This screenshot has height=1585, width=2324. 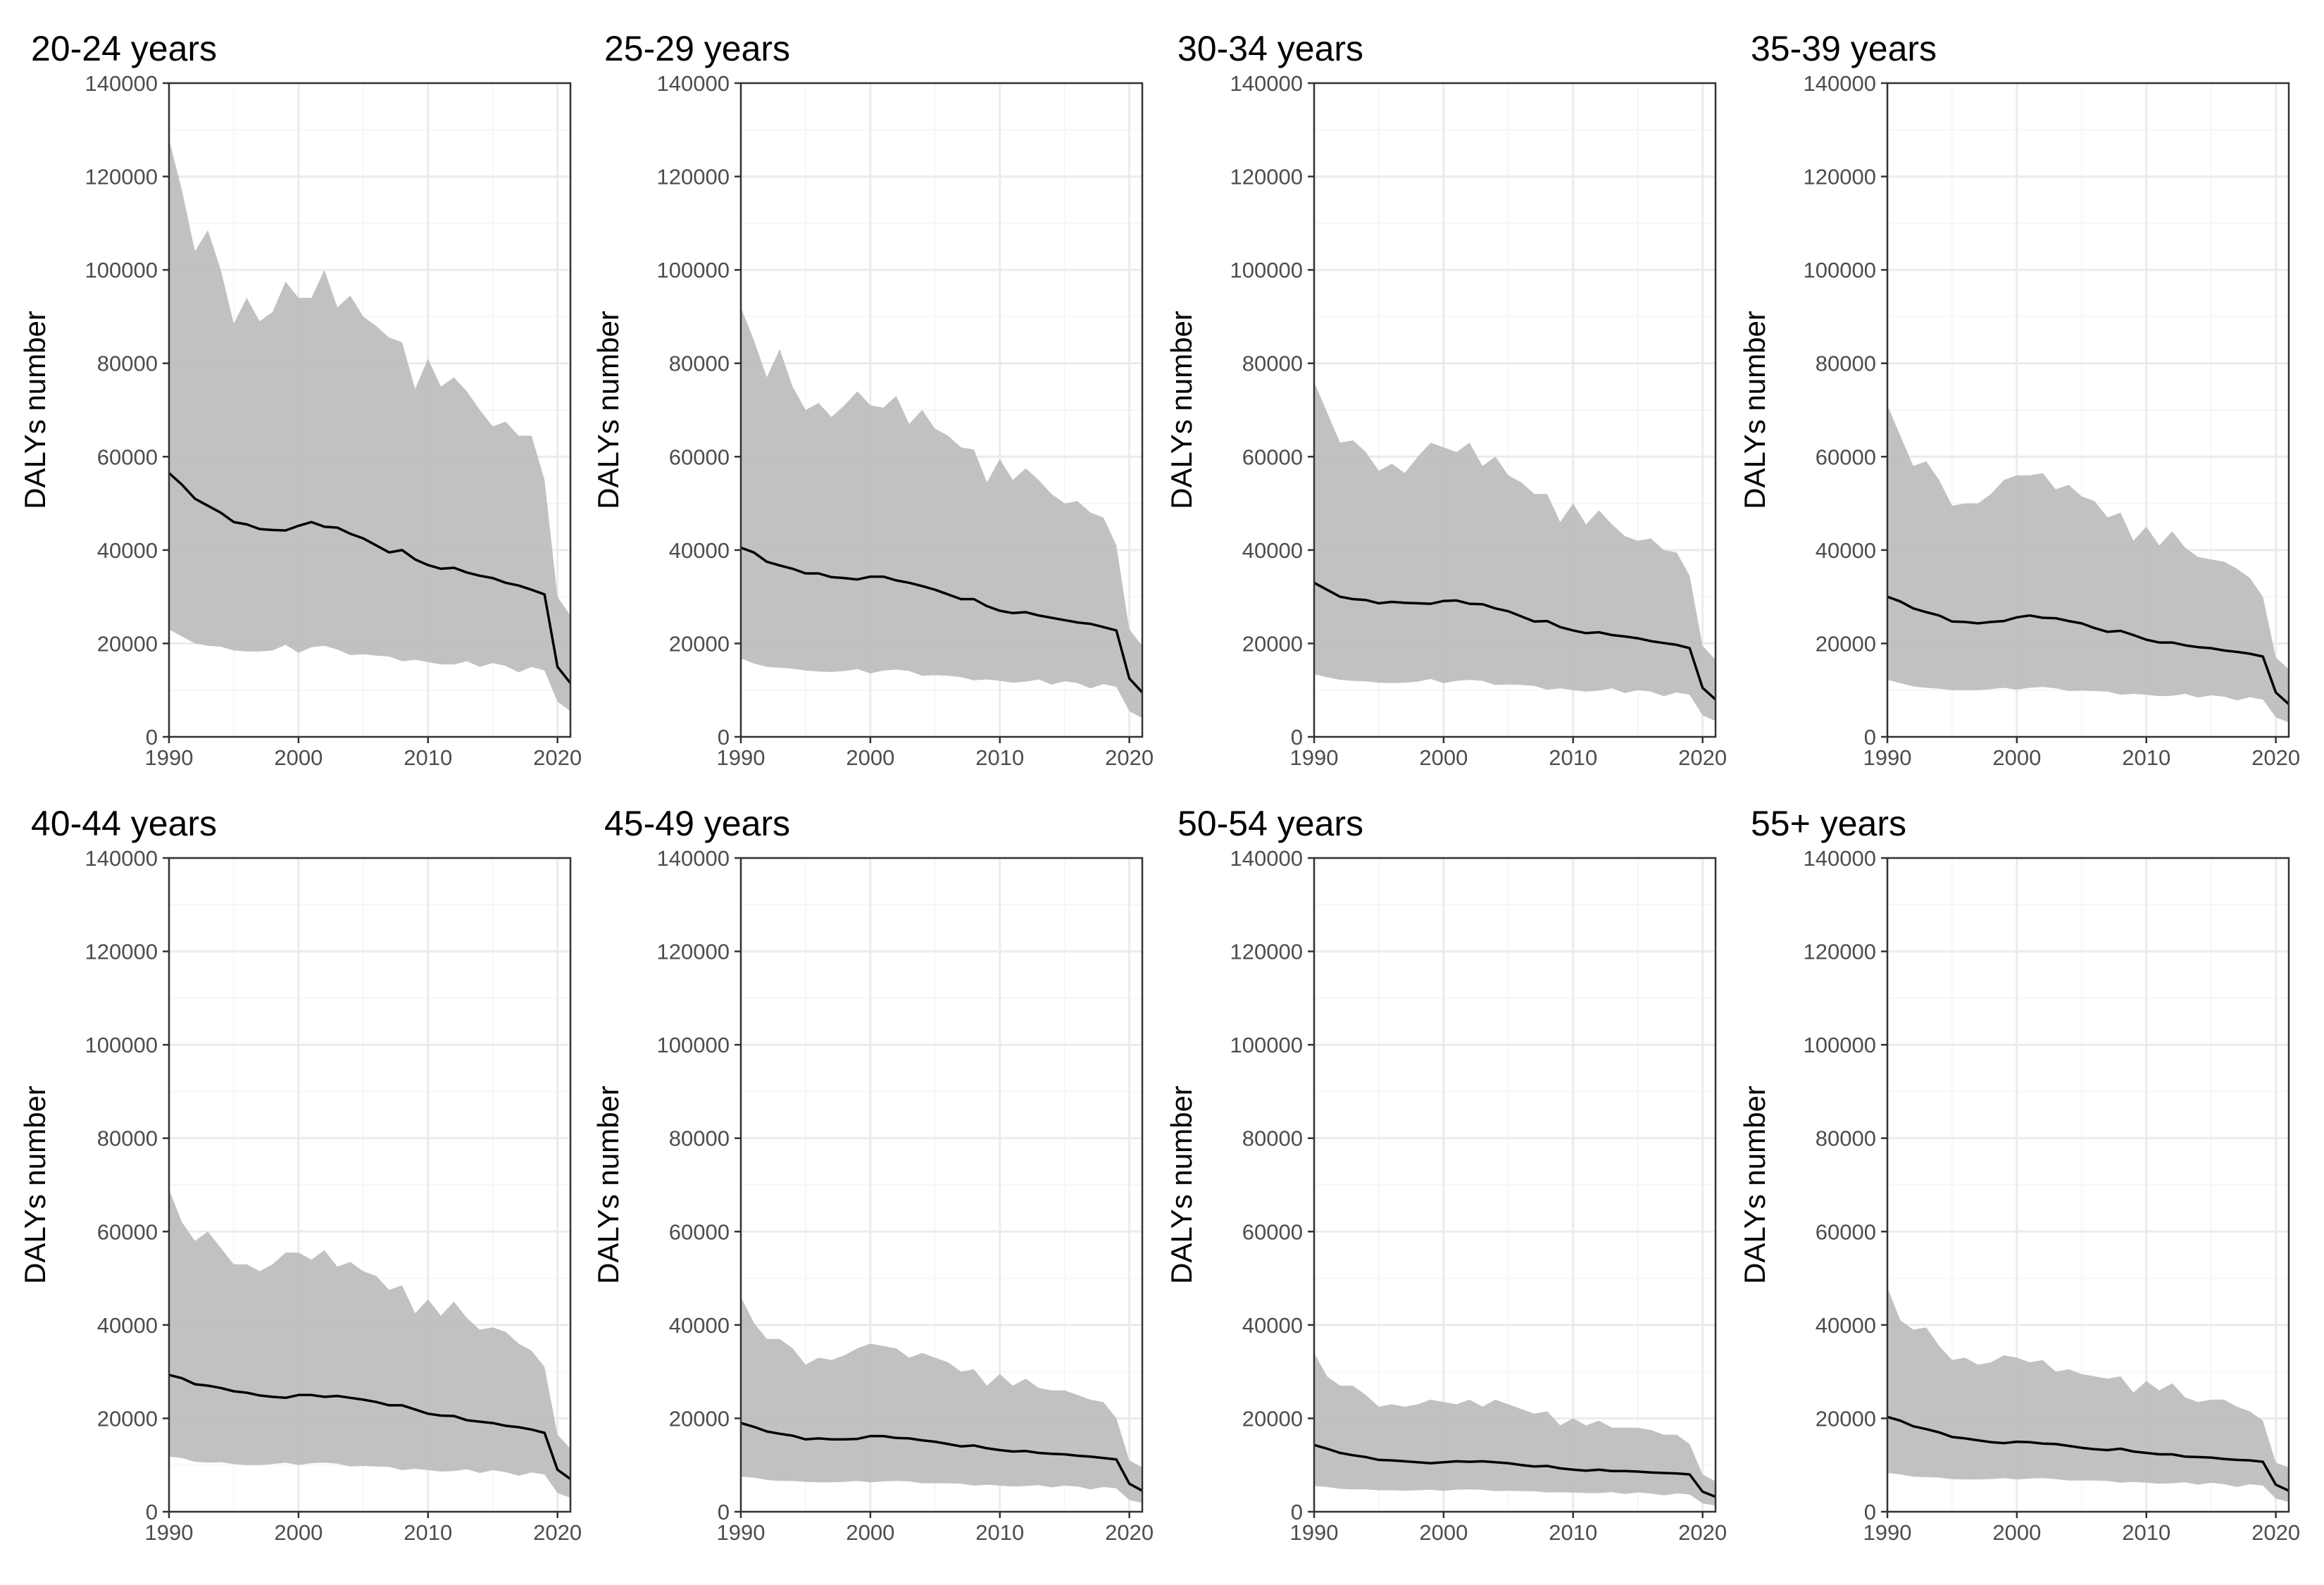 What do you see at coordinates (697, 823) in the screenshot?
I see `panel-title: 45-49 years` at bounding box center [697, 823].